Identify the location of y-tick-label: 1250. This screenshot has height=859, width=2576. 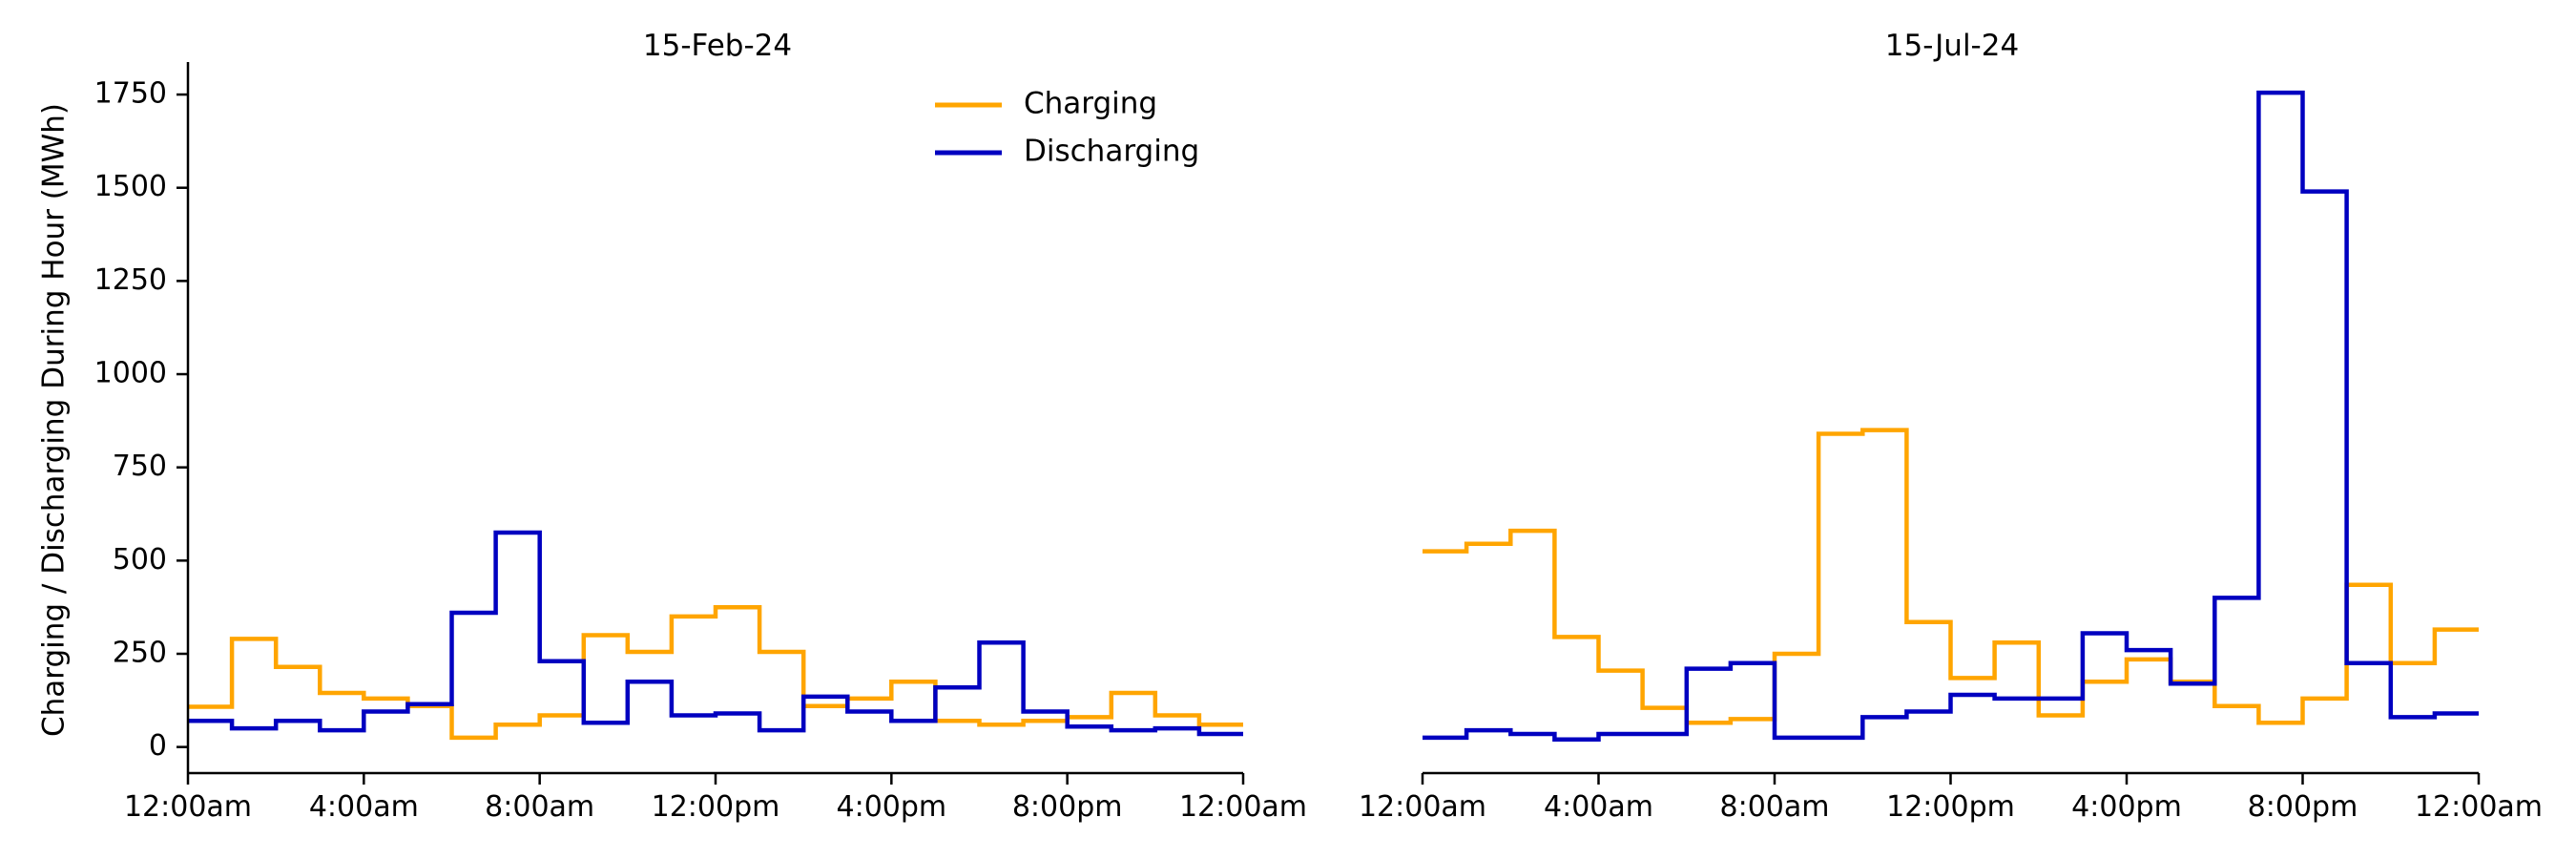
(130, 280).